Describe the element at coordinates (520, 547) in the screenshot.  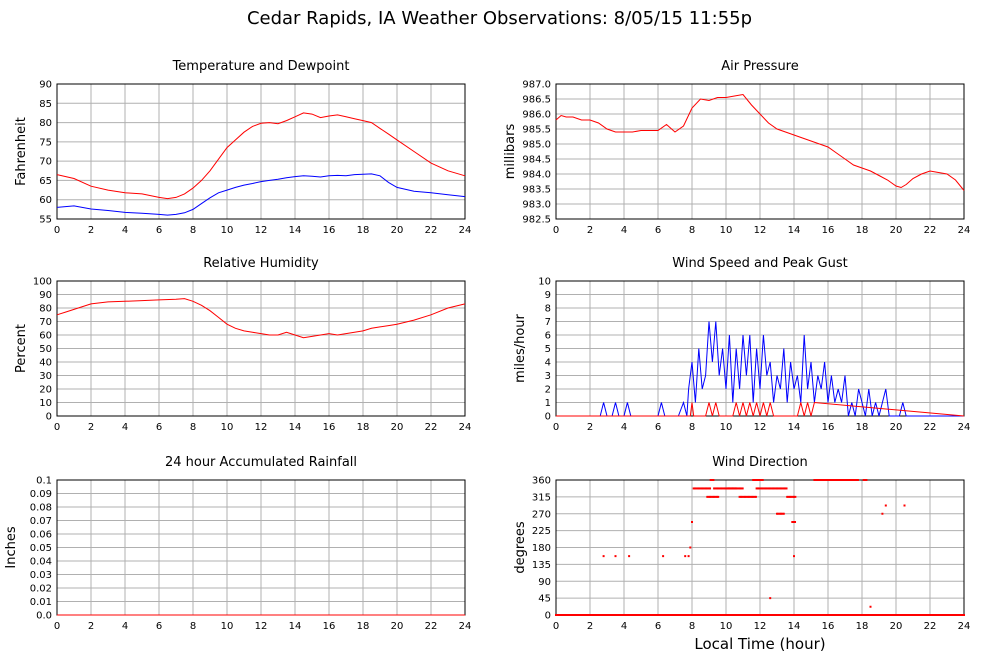
I see `y-axis-title: degrees` at that location.